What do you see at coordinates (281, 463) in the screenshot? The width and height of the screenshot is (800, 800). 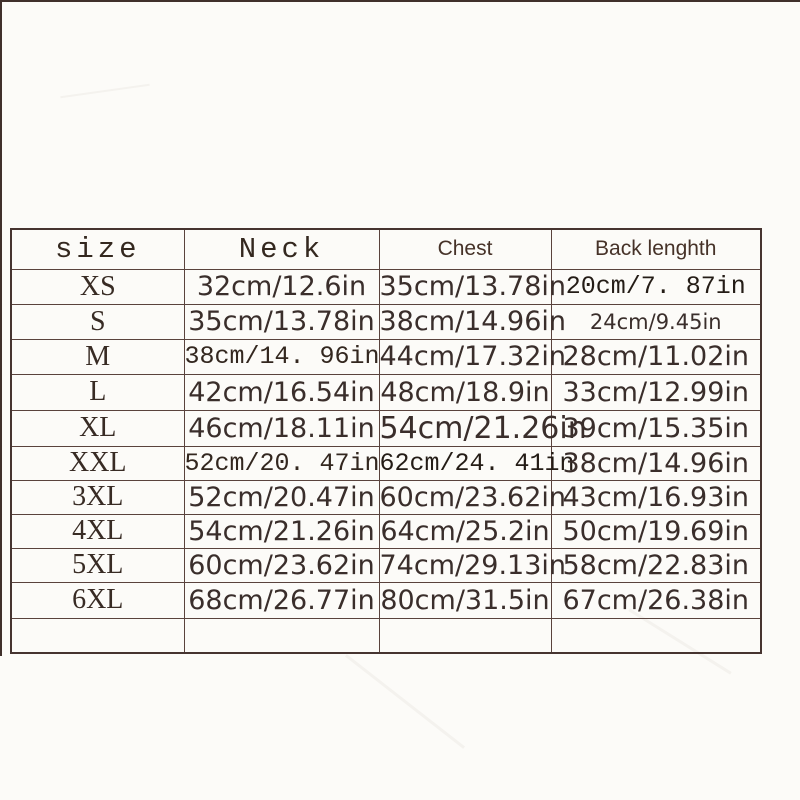 I see `neck-cell: 52cm/20. 47in` at bounding box center [281, 463].